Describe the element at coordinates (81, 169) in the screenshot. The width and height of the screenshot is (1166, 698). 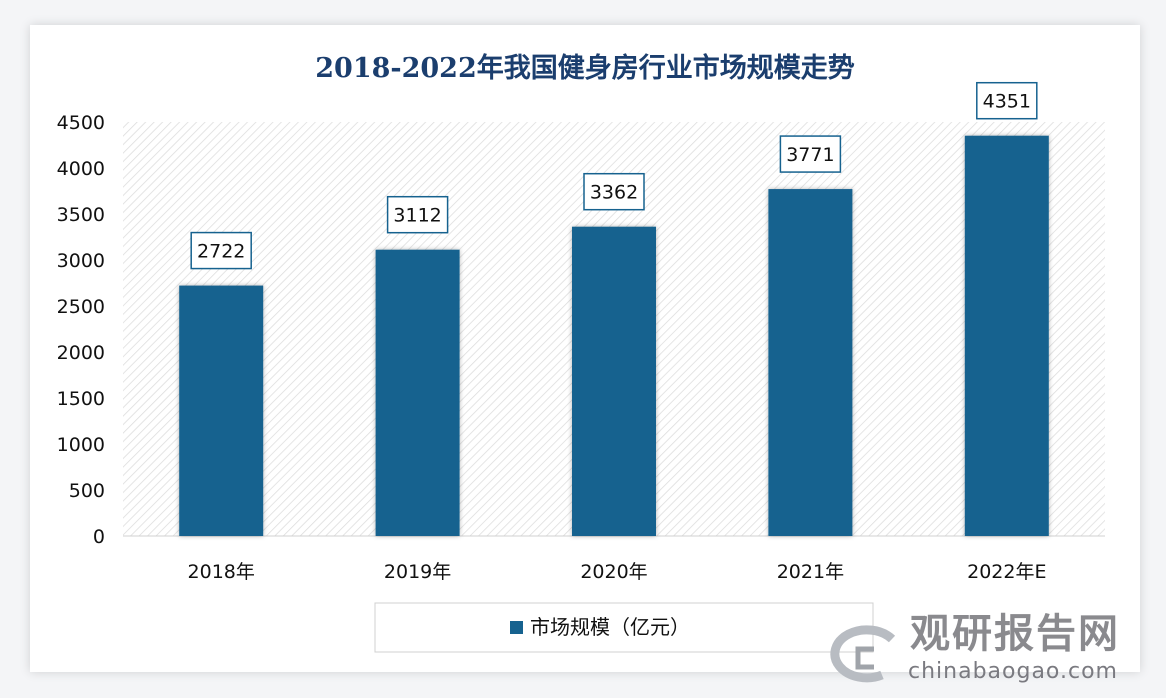
I see `y-tick-label: 4000` at that location.